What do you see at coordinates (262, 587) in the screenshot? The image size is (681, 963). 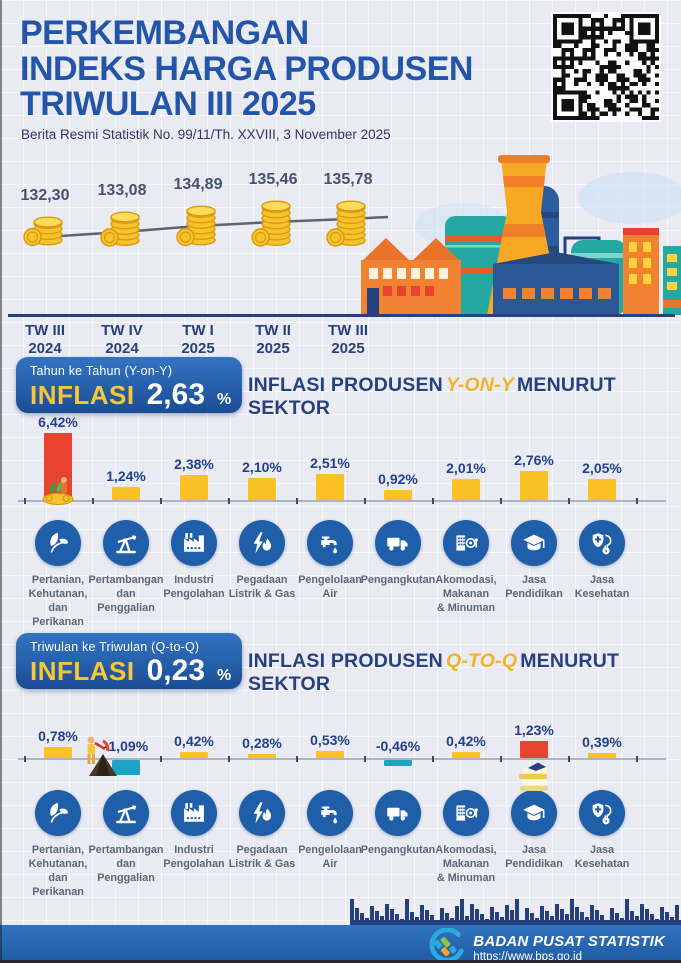 I see `sector-label: Pegadaan Listrik & Gas` at bounding box center [262, 587].